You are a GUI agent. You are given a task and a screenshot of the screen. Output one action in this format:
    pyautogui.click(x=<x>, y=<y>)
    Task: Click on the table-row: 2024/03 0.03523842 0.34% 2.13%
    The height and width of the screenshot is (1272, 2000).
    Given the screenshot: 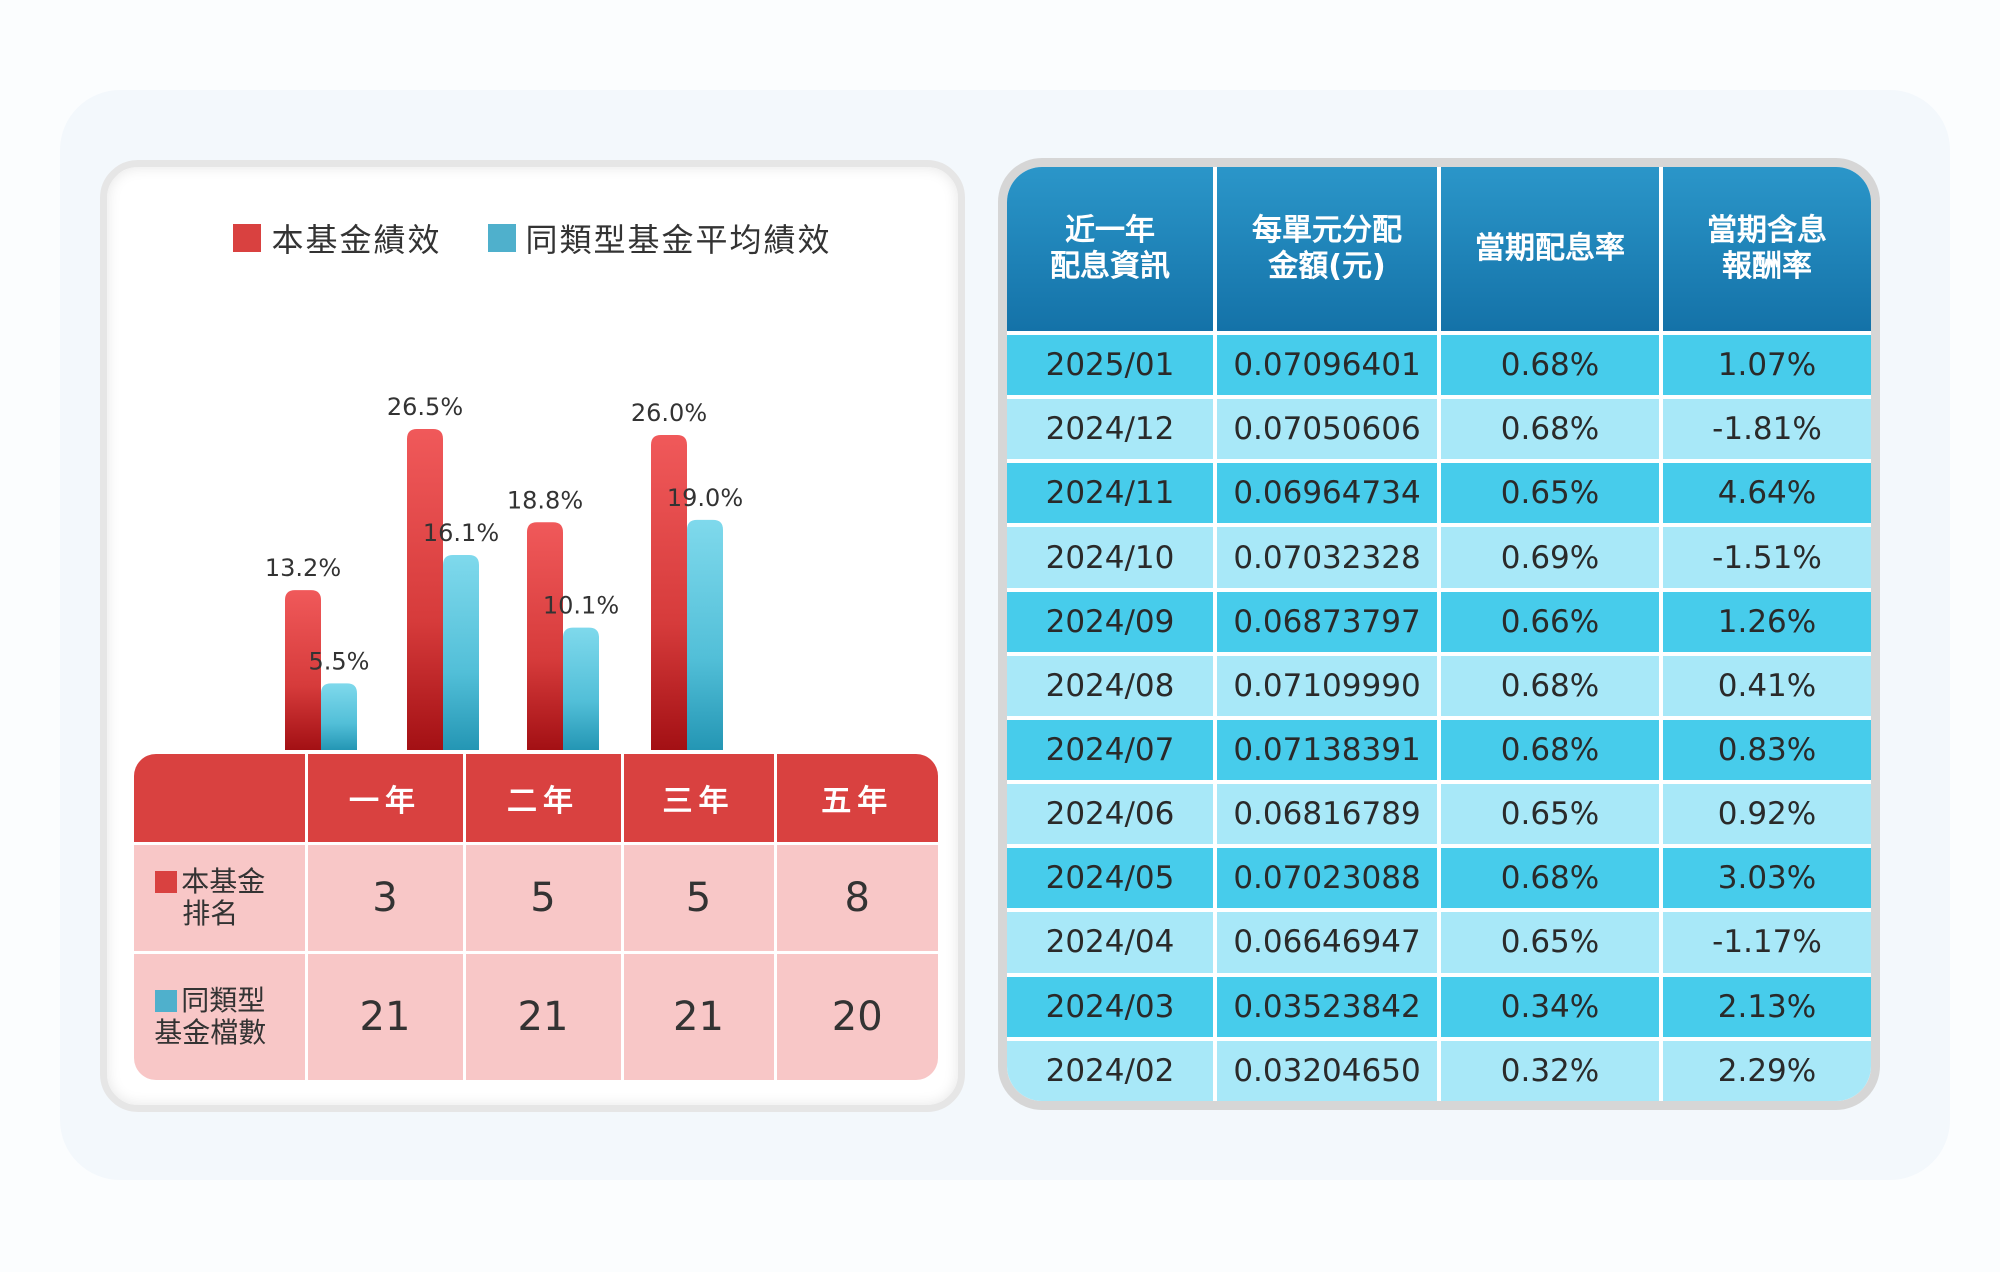 What is the action you would take?
    pyautogui.click(x=1439, y=1006)
    